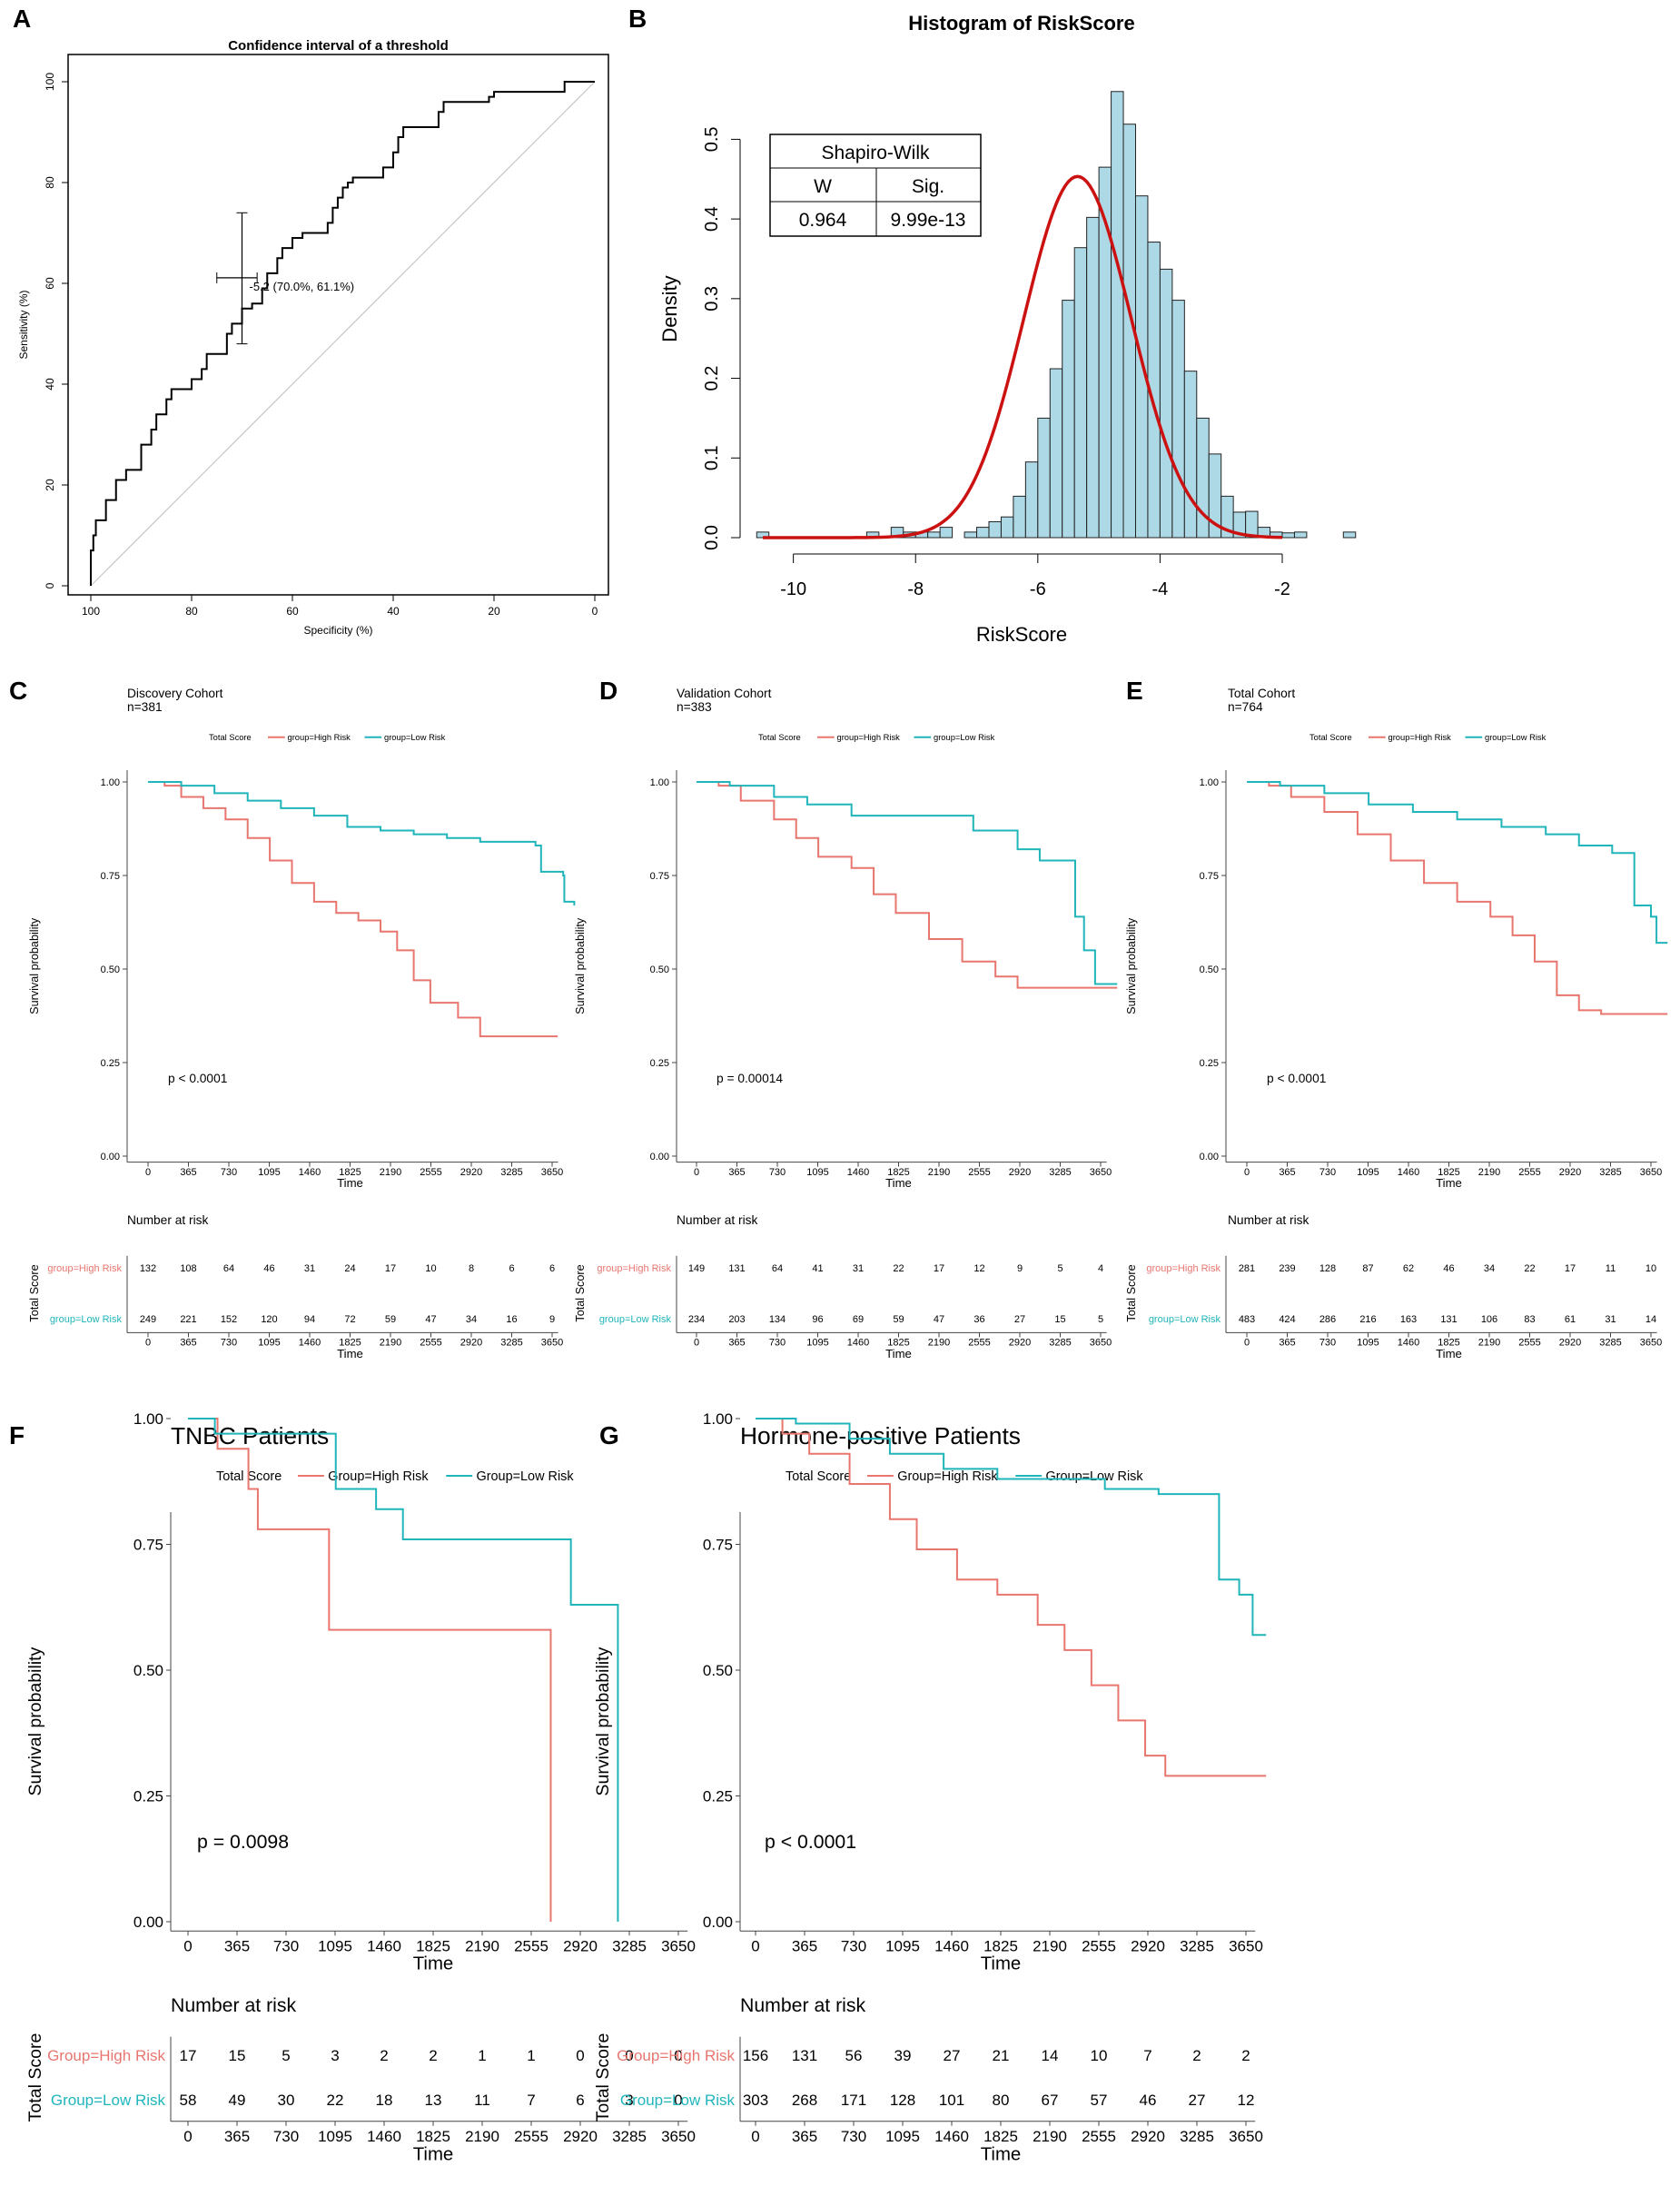 The height and width of the screenshot is (2186, 1680). Describe the element at coordinates (869, 737) in the screenshot. I see `legend-label-high: group=High Risk` at that location.